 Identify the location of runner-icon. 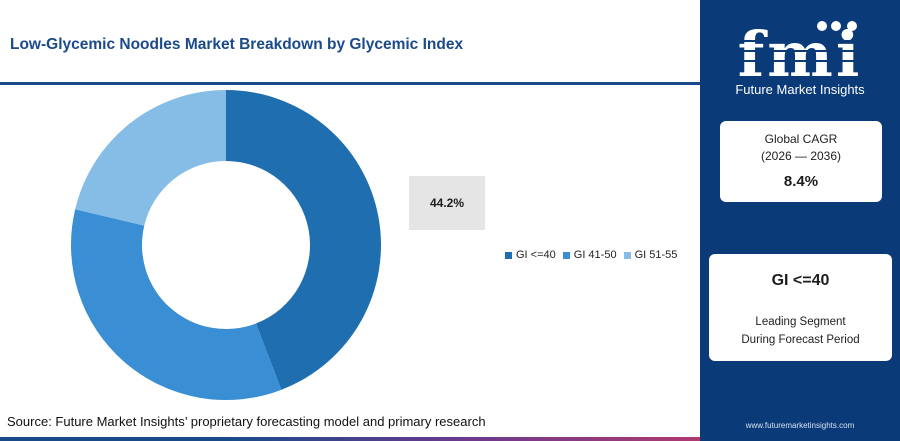
(836, 26).